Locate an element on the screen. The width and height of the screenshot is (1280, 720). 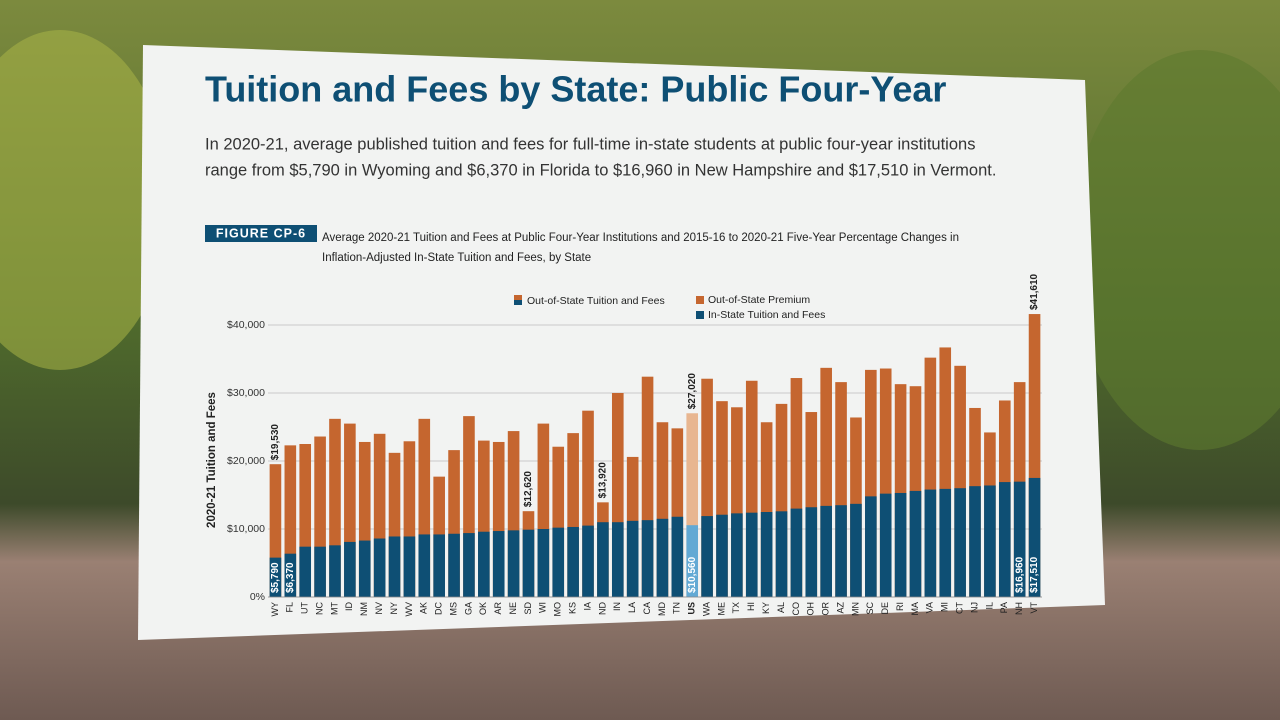
x-tick-label: UT is located at coordinates (305, 608).